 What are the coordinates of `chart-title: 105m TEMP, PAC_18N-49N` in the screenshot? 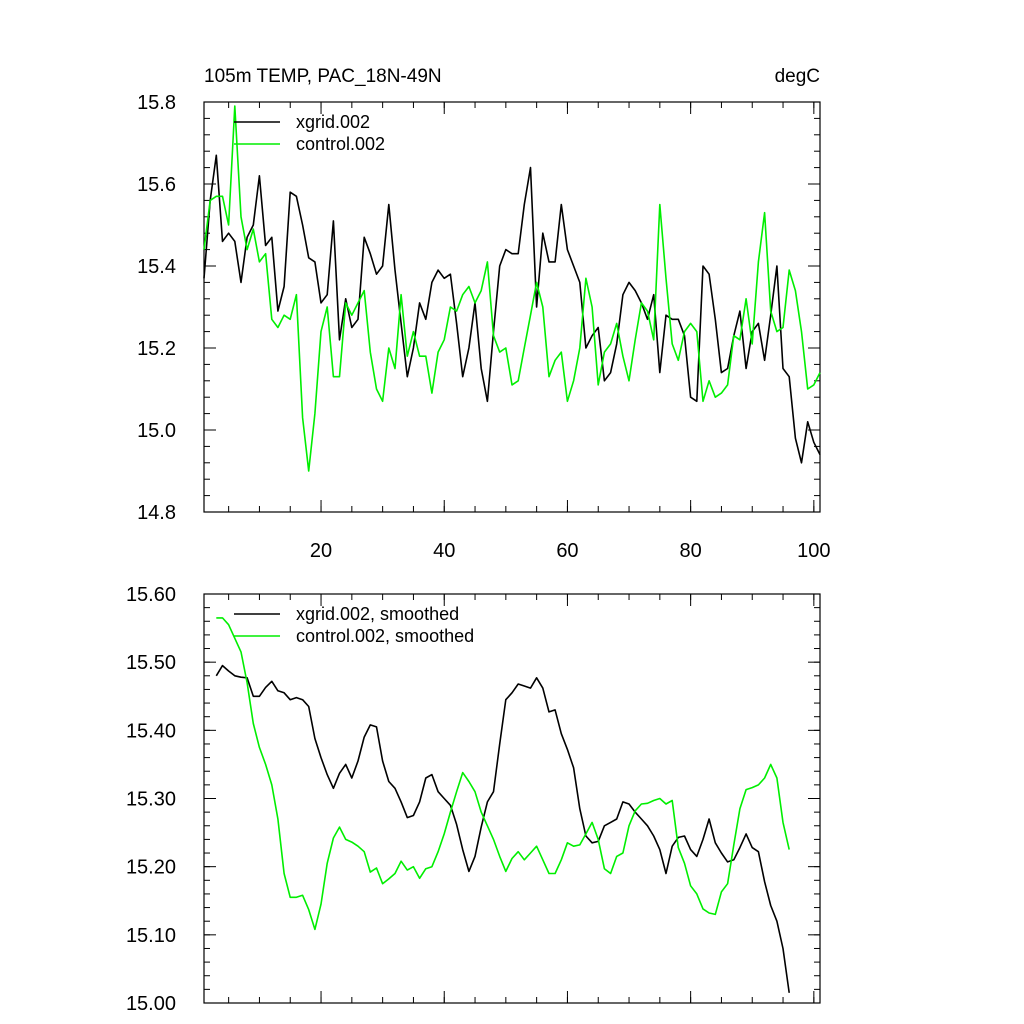 It's located at (323, 76).